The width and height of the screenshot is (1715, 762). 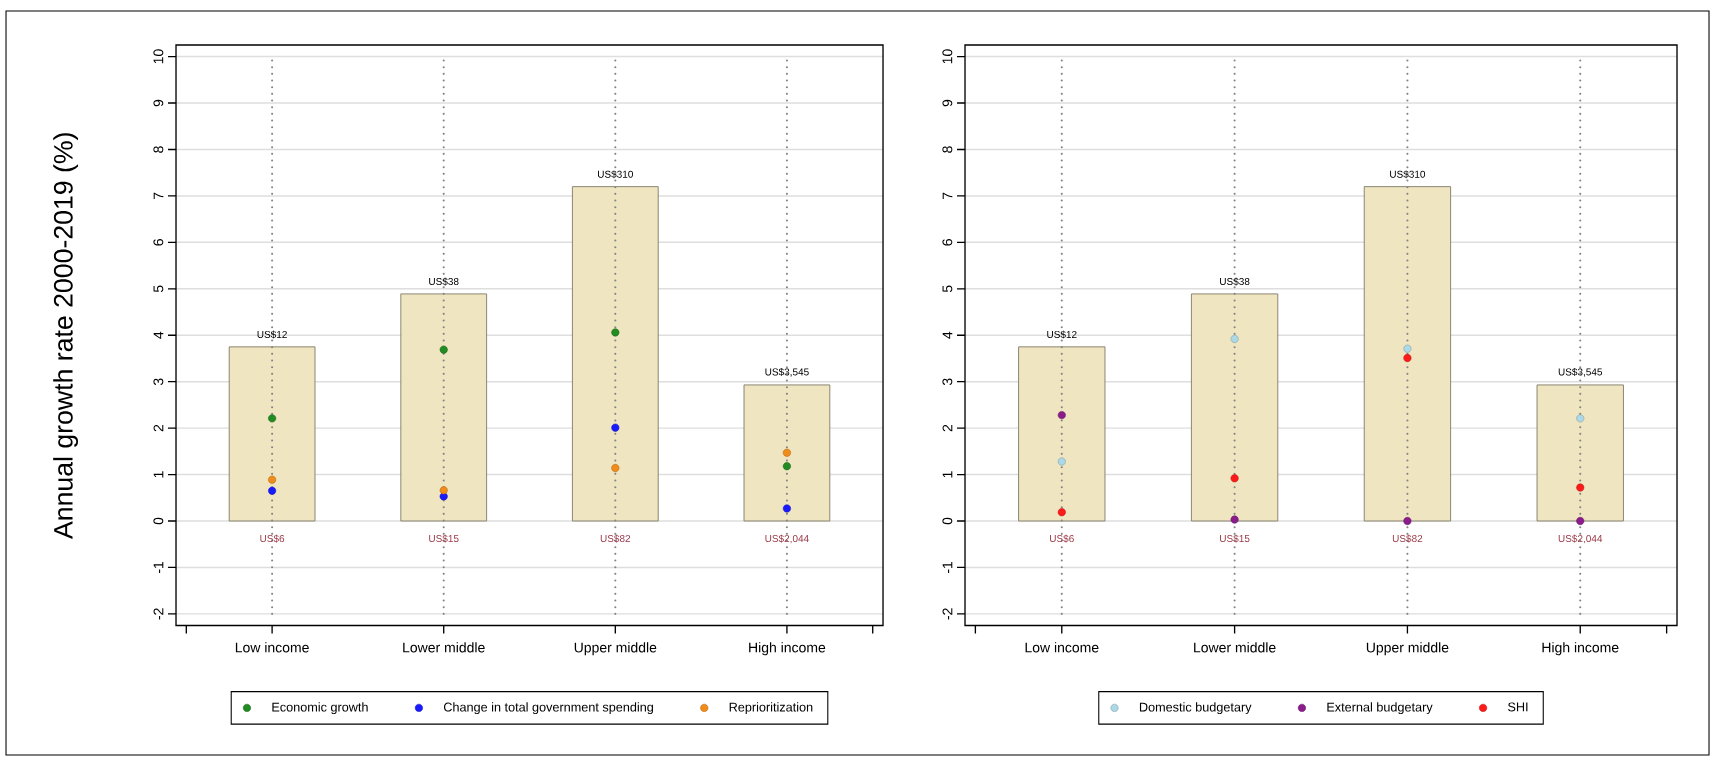 What do you see at coordinates (320, 708) in the screenshot?
I see `legend-label: Economic growth` at bounding box center [320, 708].